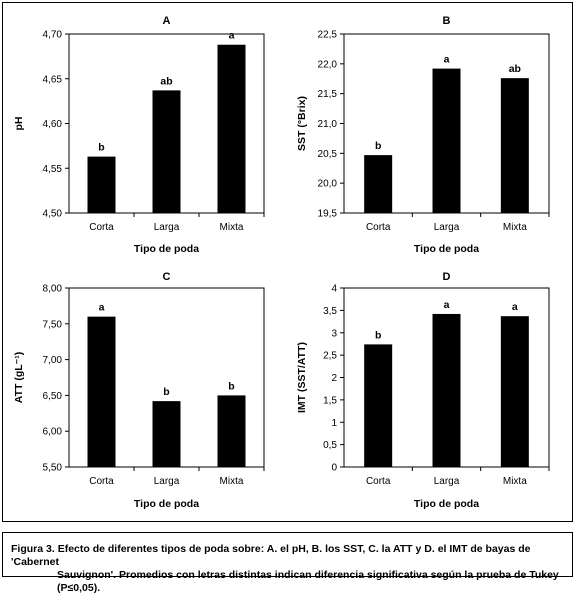 The image size is (575, 595). Describe the element at coordinates (232, 36) in the screenshot. I see `panel-a-letter-mixta: a` at that location.